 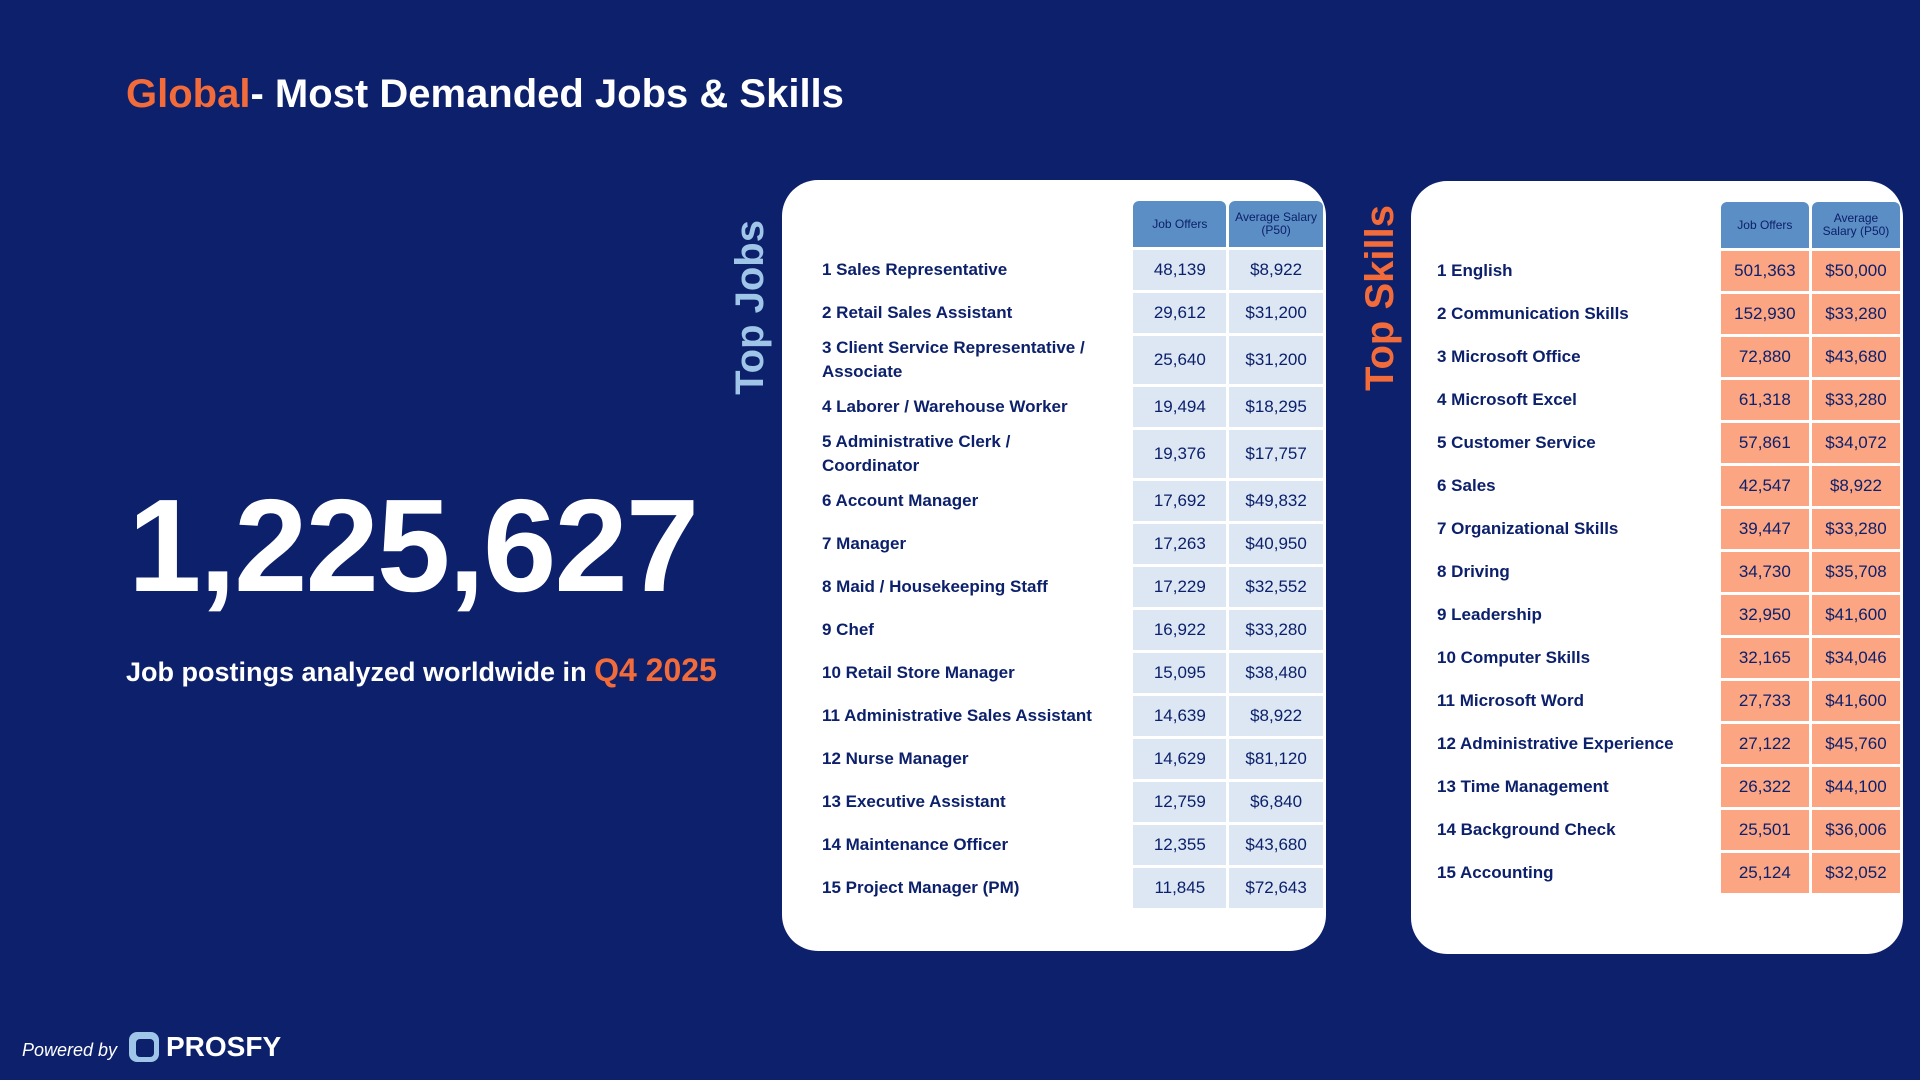 What do you see at coordinates (1276, 587) in the screenshot?
I see `cell: $32,552` at bounding box center [1276, 587].